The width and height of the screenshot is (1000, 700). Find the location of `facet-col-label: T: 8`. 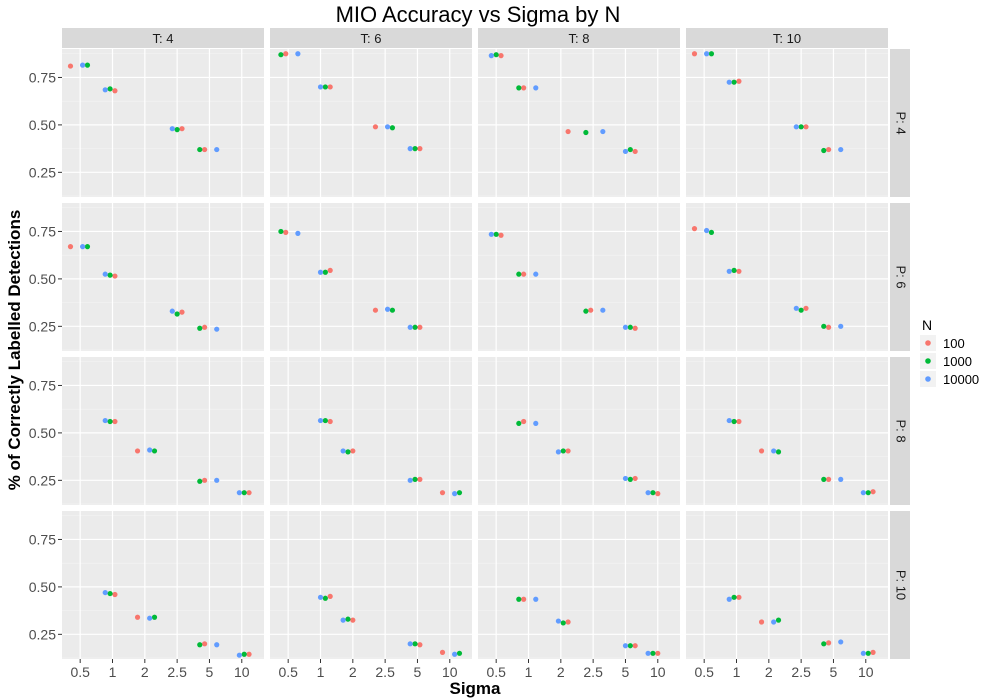

facet-col-label: T: 8 is located at coordinates (579, 38).